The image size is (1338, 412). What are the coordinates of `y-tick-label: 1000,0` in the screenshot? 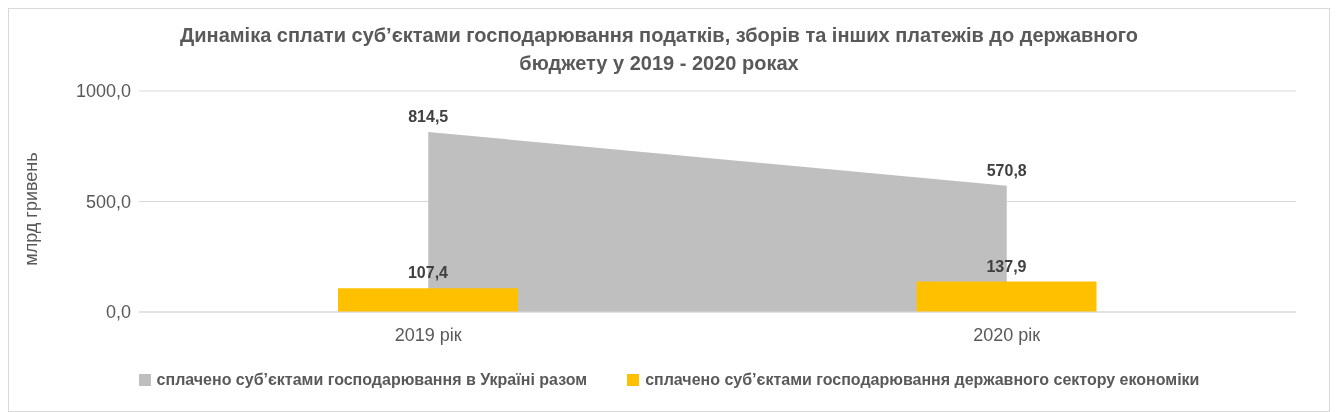 It's located at (103, 91).